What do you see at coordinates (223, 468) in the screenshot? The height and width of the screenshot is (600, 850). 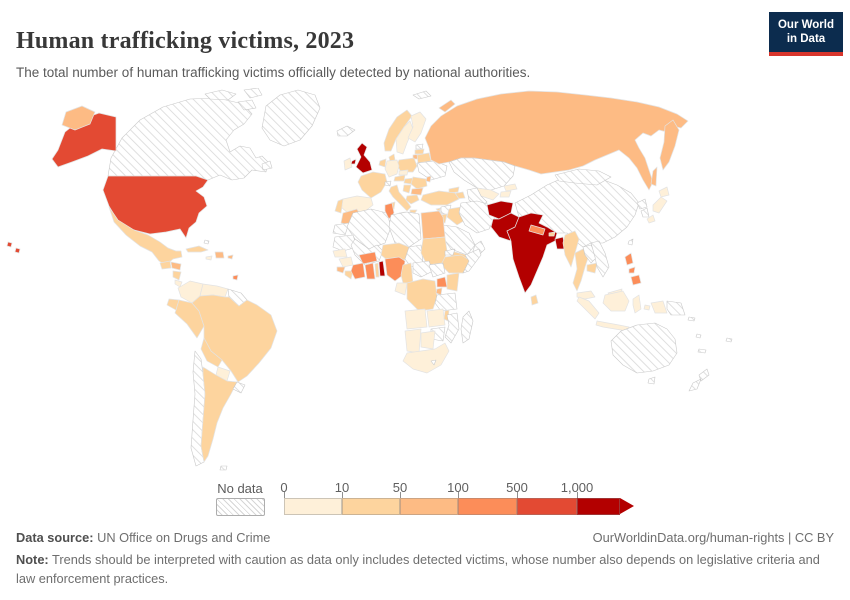 I see `country-falkland-islands` at bounding box center [223, 468].